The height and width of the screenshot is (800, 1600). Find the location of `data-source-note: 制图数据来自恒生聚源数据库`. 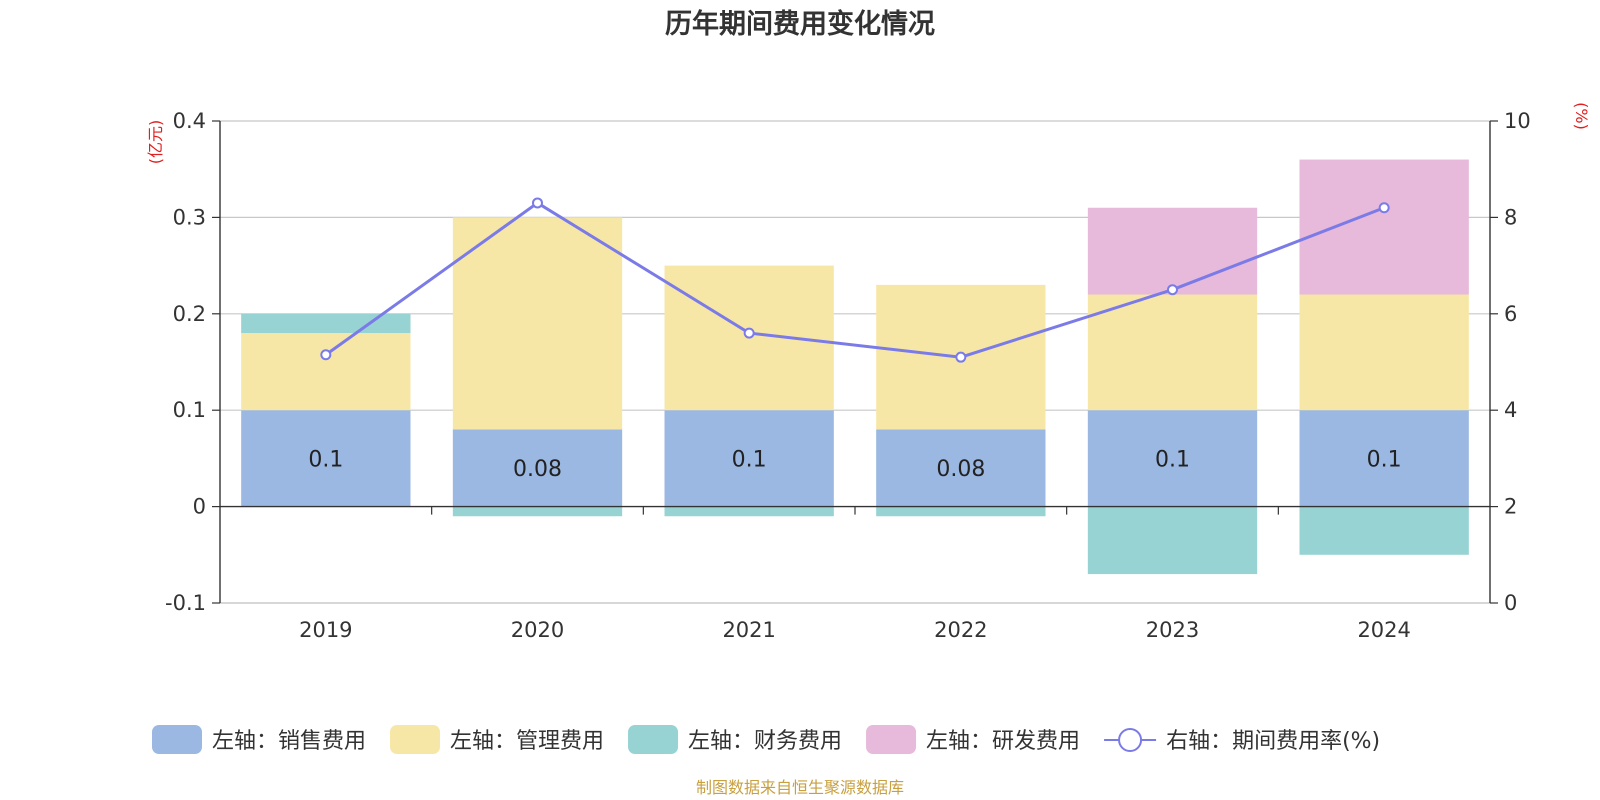

data-source-note: 制图数据来自恒生聚源数据库 is located at coordinates (800, 787).